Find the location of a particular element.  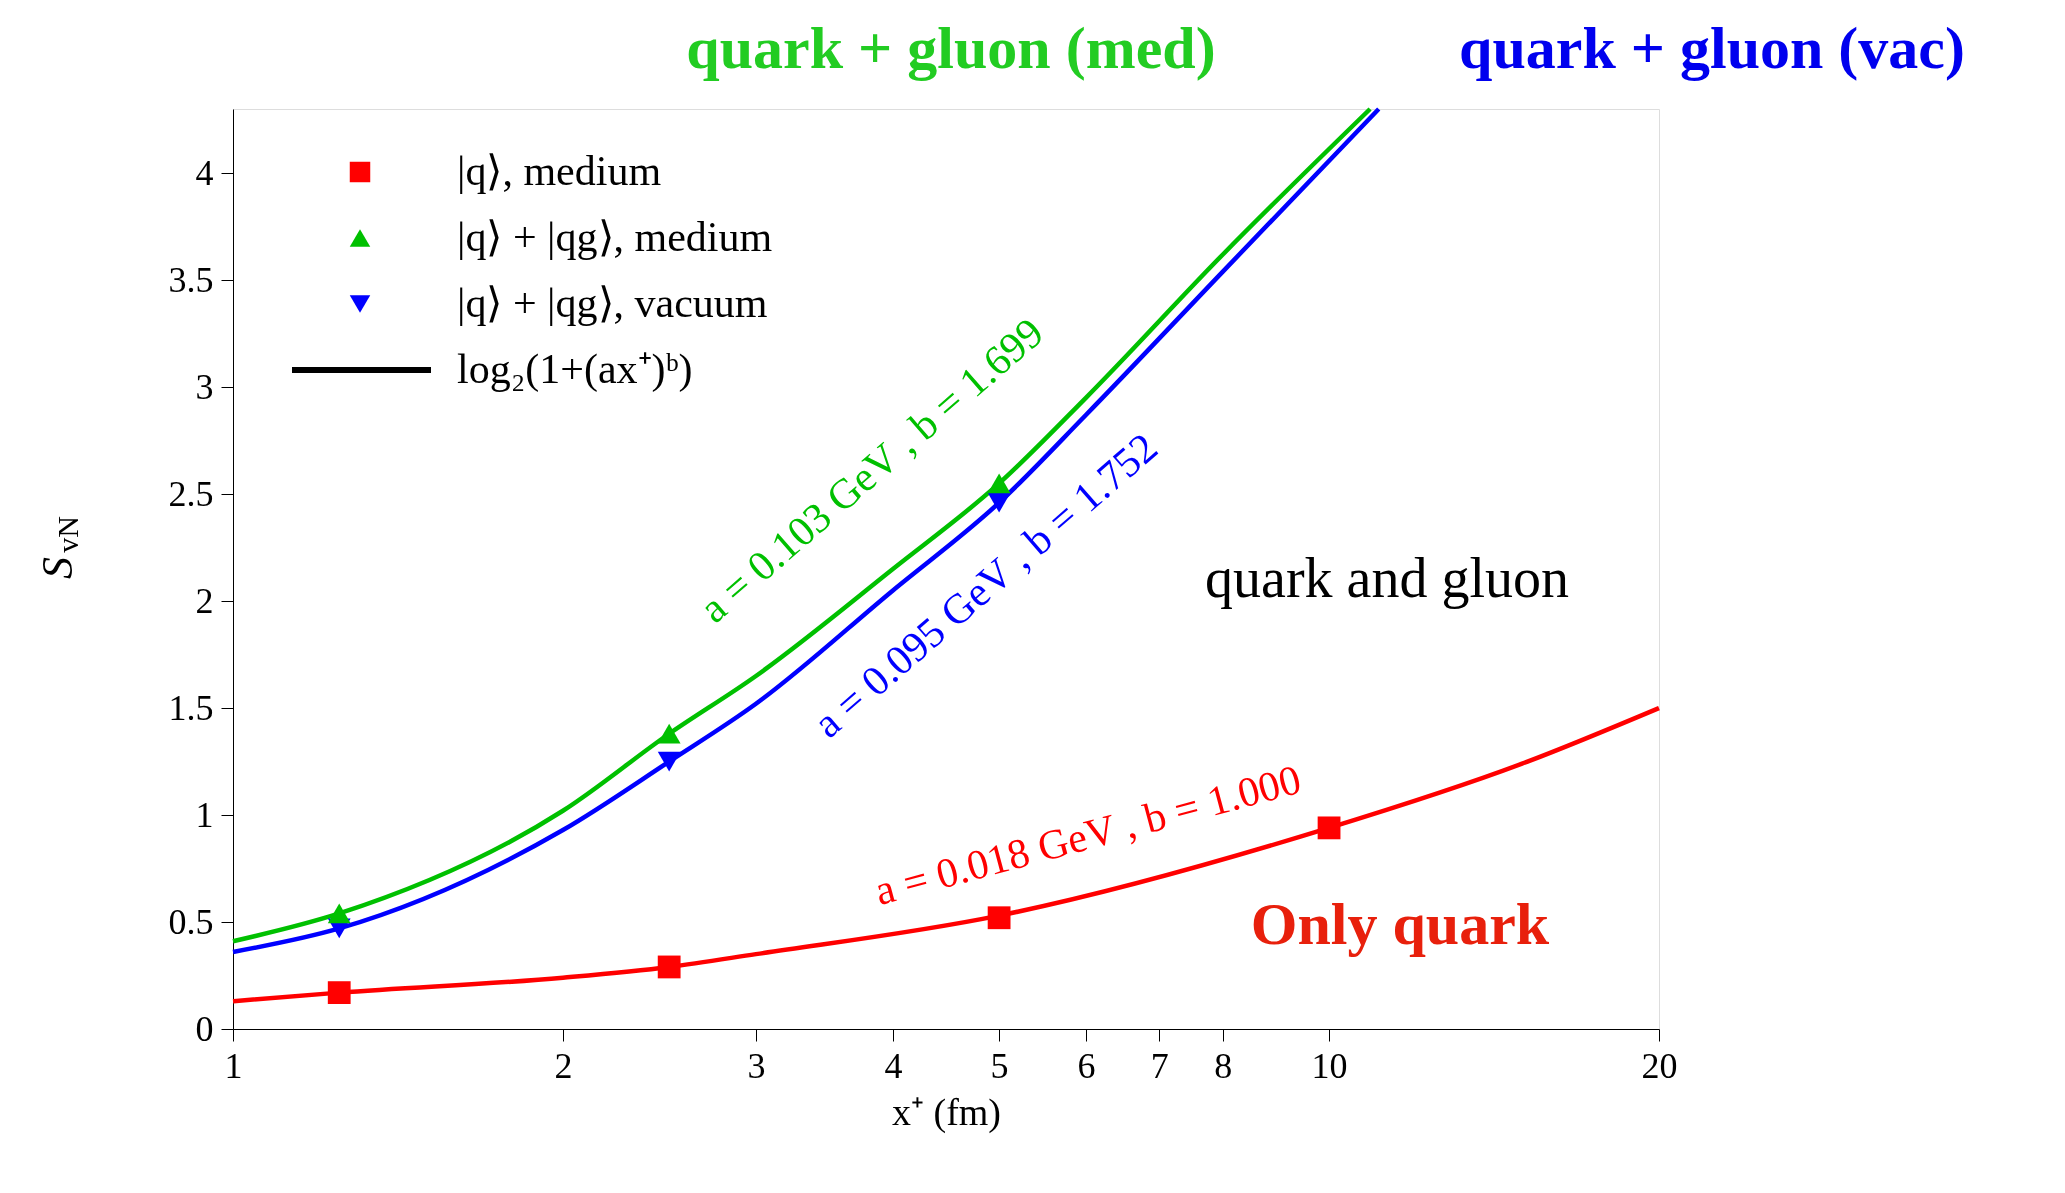

legend-label: |q⟩ + |qg⟩, medium is located at coordinates (615, 237).